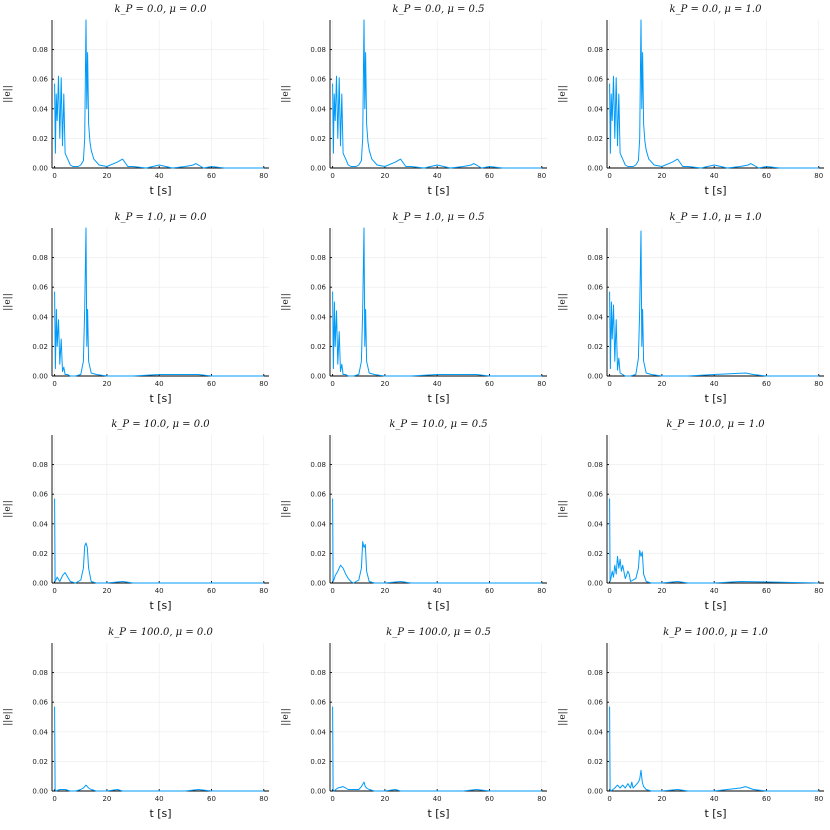 The width and height of the screenshot is (830, 830). What do you see at coordinates (438, 632) in the screenshot?
I see `subplot-title: k_P = 100.0, μ = 0.5` at bounding box center [438, 632].